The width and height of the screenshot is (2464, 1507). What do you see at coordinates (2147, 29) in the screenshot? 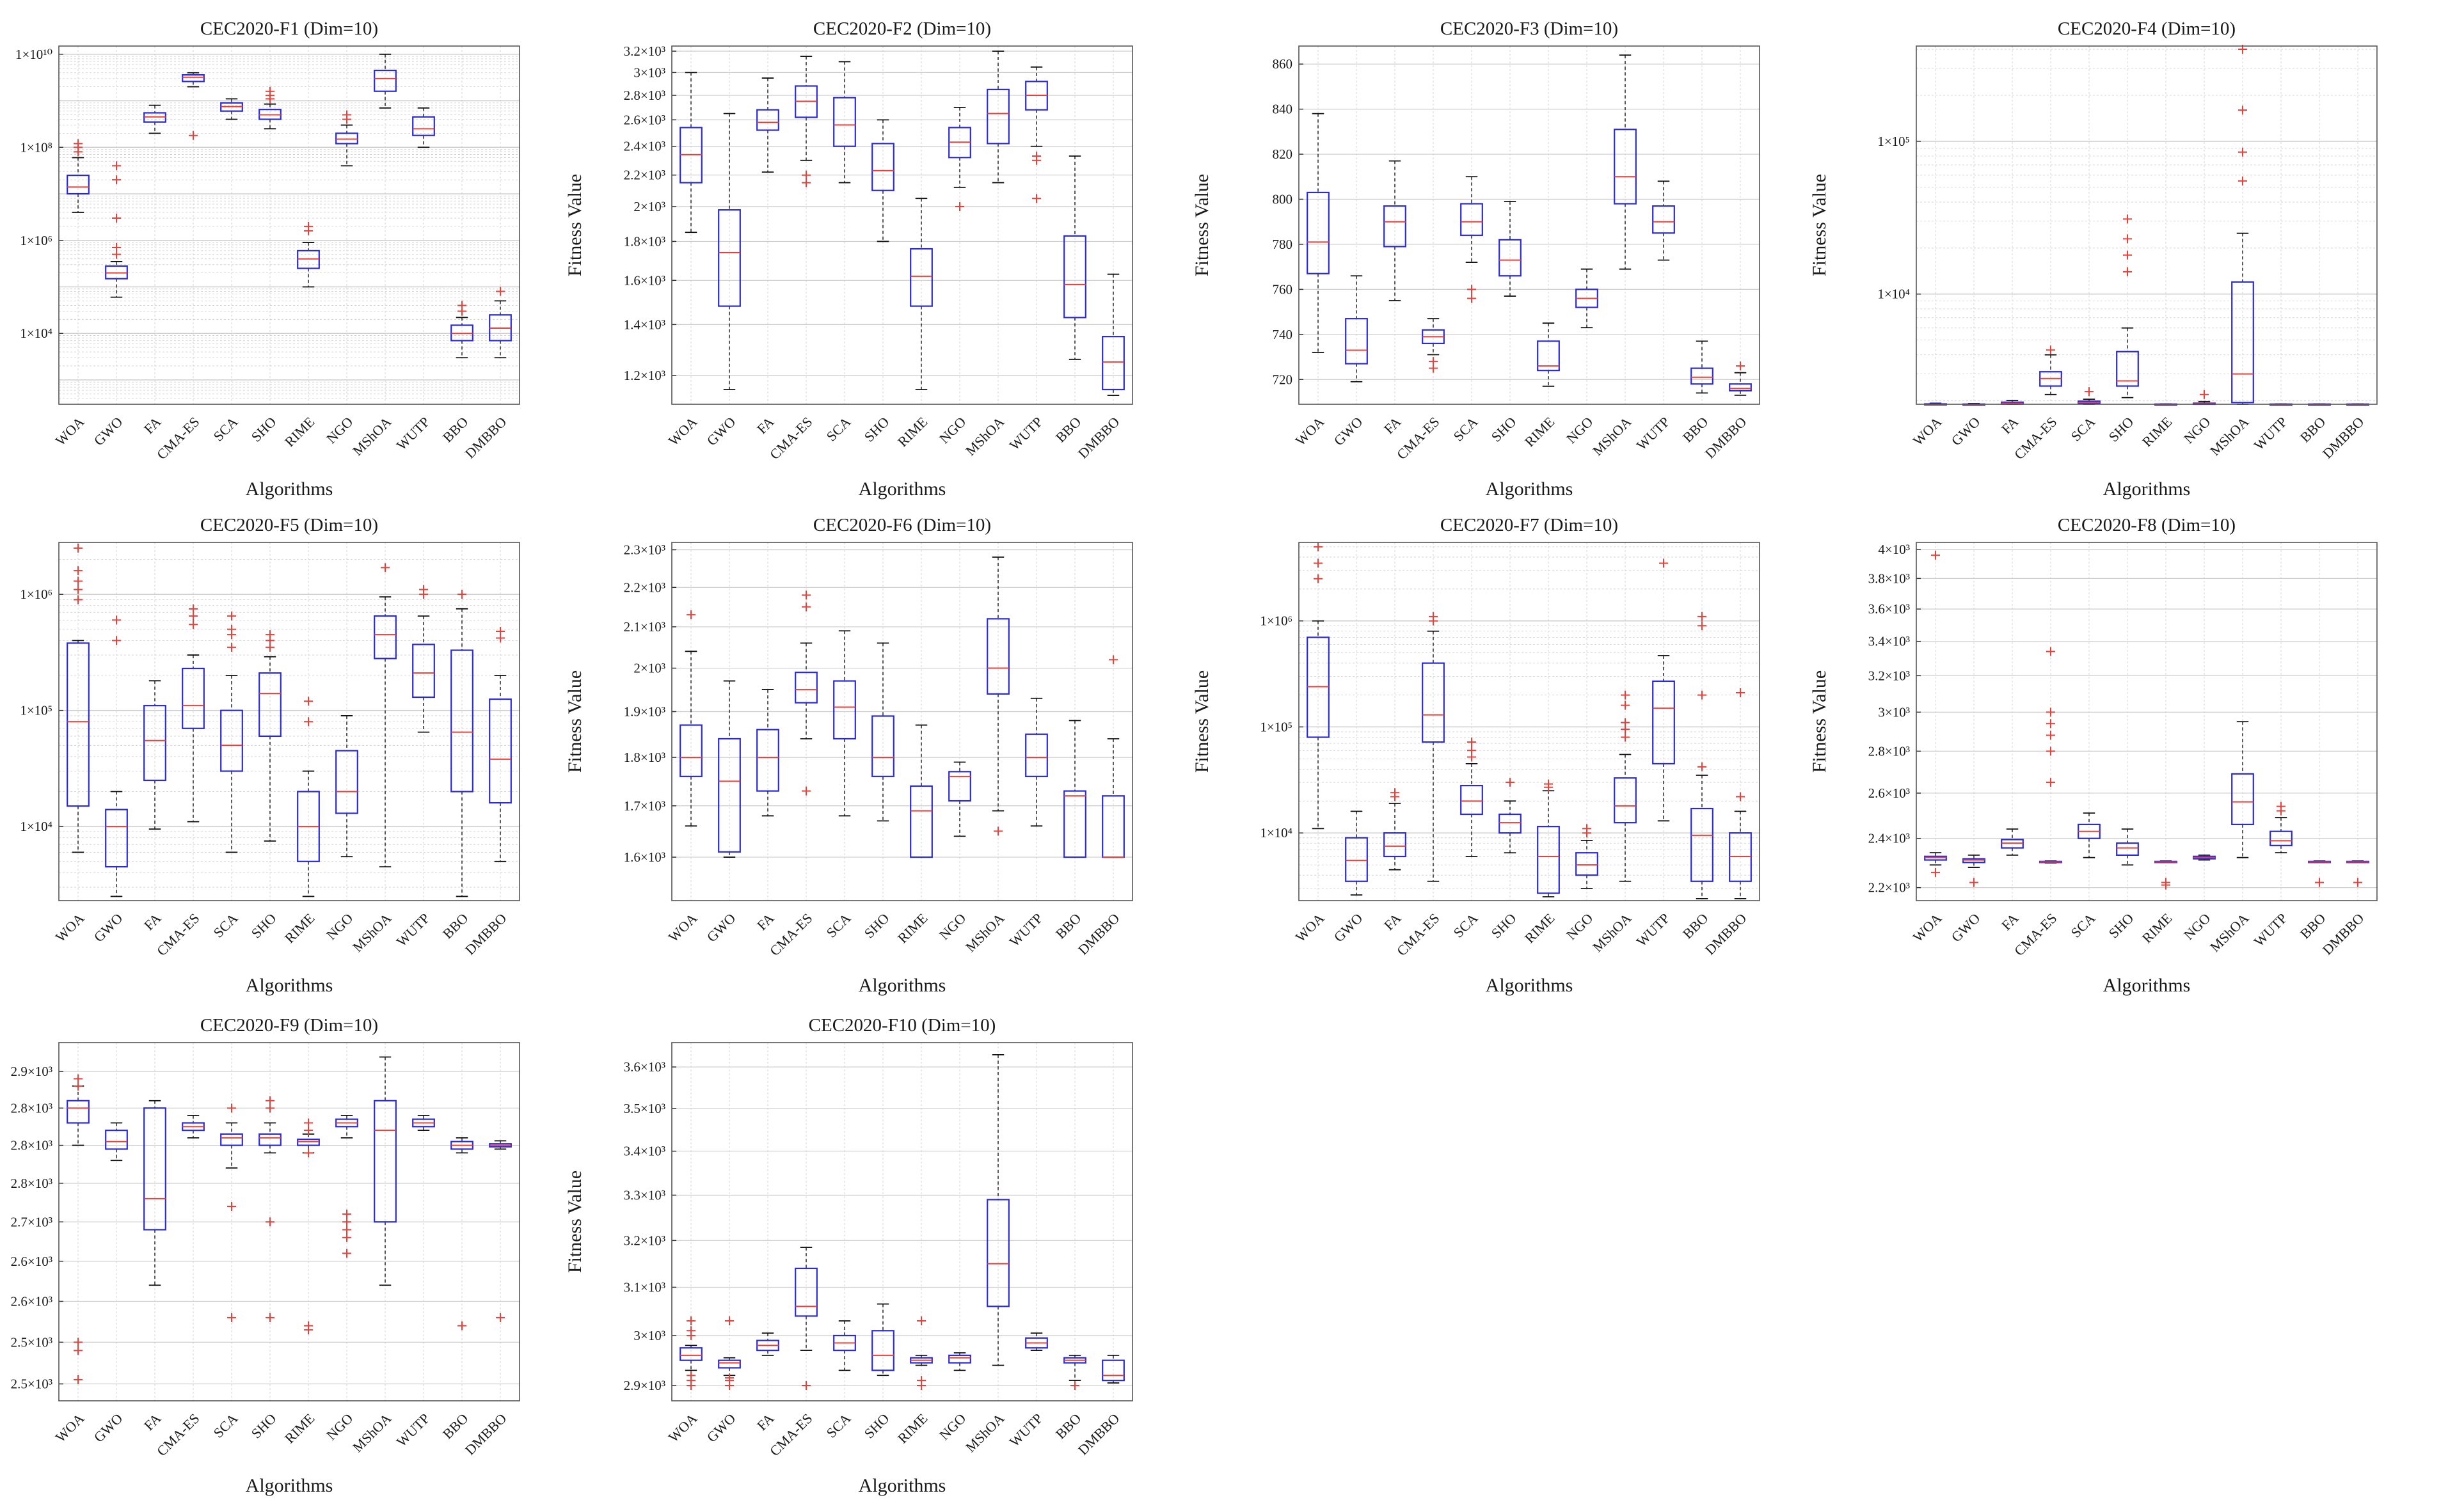
I see `chart-title: CEC2020-F4 (Dim=10)` at bounding box center [2147, 29].